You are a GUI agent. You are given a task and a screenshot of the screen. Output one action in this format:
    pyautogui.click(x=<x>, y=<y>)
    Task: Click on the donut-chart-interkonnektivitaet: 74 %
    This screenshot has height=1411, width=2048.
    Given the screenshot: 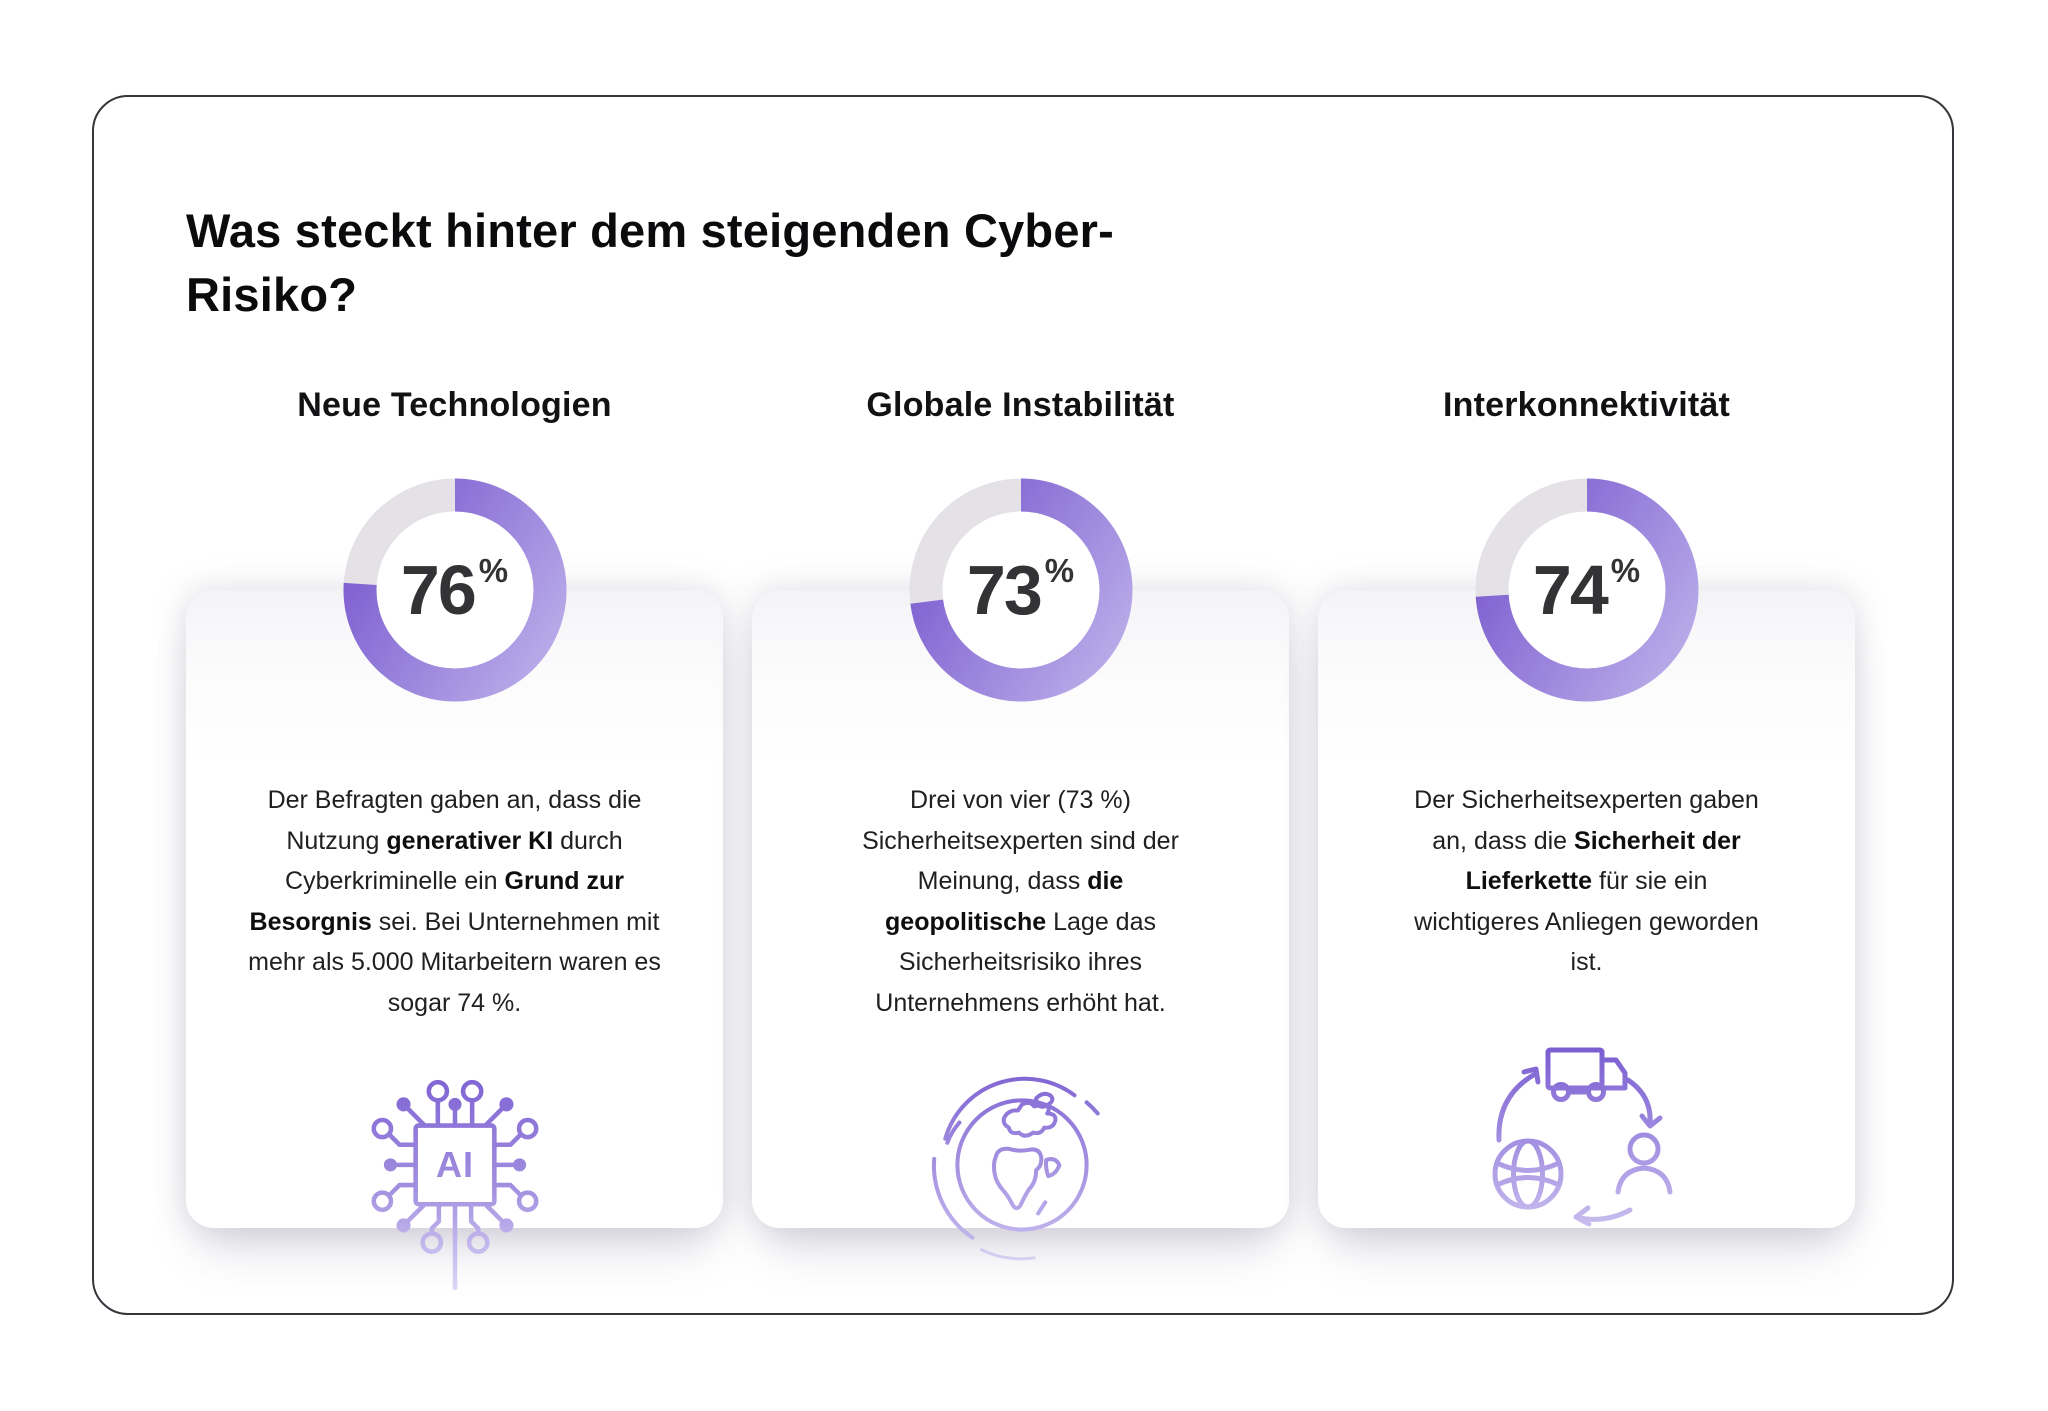 What is the action you would take?
    pyautogui.click(x=1587, y=590)
    